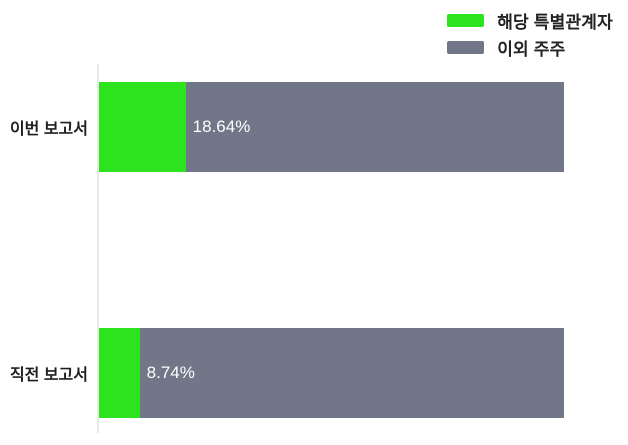  I want to click on y-axis-line, so click(98, 248).